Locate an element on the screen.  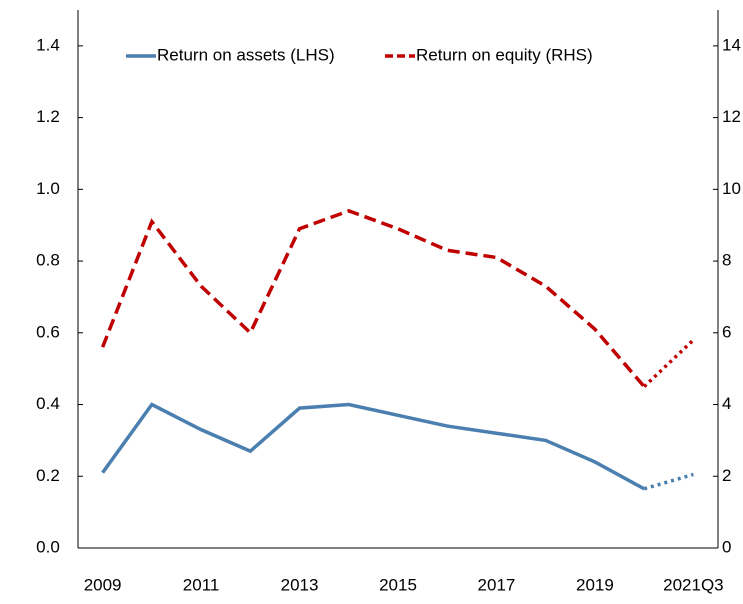
y-tick-label: 1.2 is located at coordinates (48, 116).